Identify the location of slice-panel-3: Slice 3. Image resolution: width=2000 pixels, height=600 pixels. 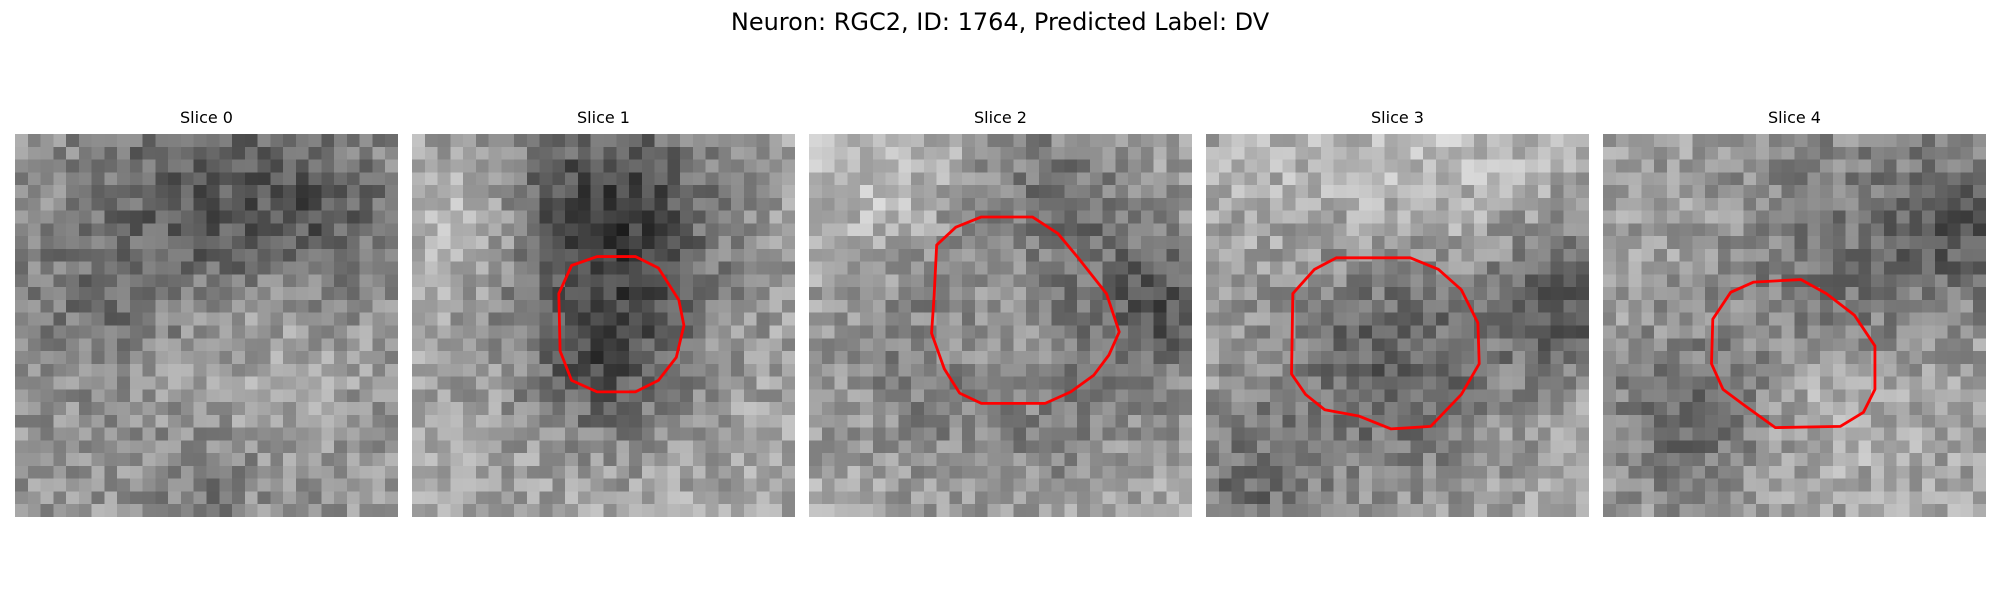
(1397, 312).